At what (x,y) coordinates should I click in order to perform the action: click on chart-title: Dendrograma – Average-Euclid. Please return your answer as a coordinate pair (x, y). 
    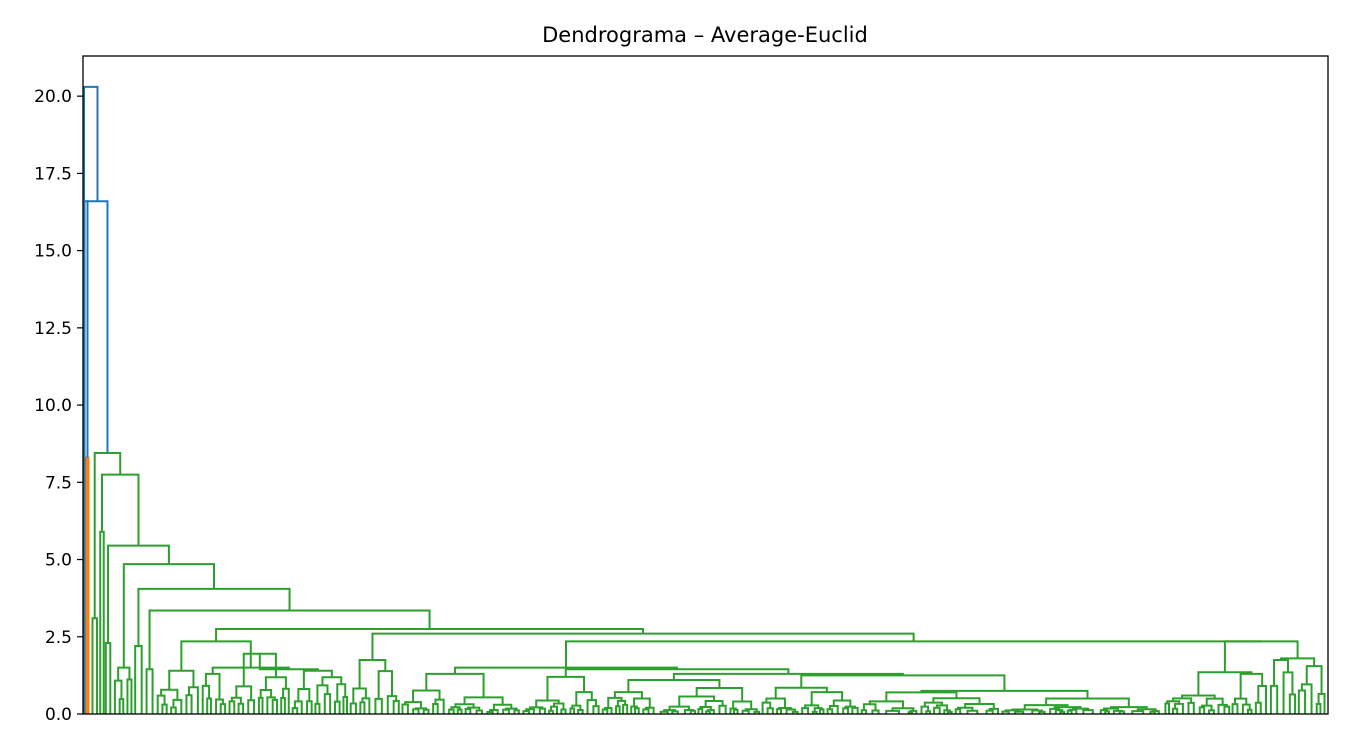
    Looking at the image, I should click on (705, 35).